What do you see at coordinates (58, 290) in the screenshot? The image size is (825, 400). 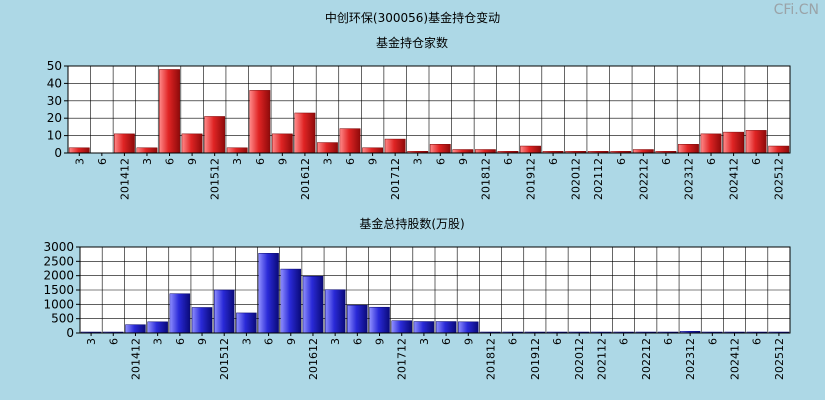 I see `y-tick-label: 1500` at bounding box center [58, 290].